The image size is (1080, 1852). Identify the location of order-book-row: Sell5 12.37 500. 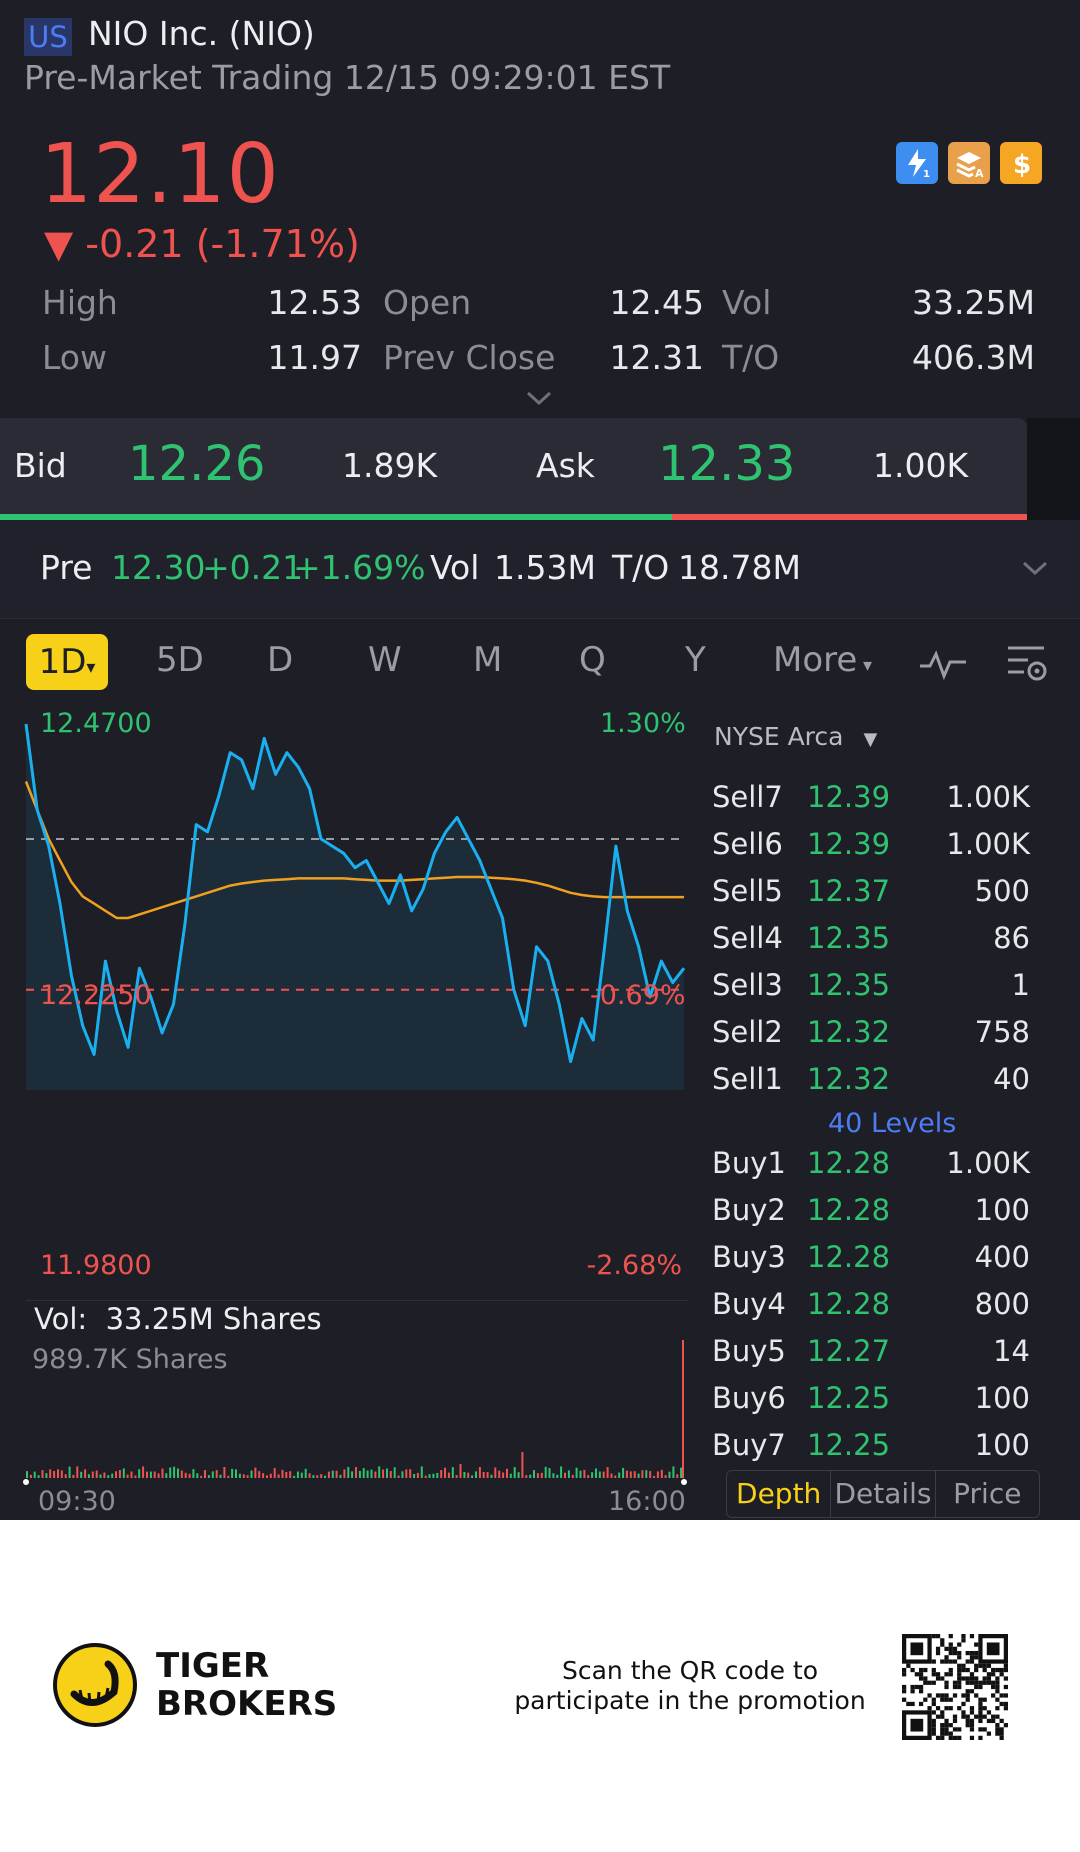
(871, 891).